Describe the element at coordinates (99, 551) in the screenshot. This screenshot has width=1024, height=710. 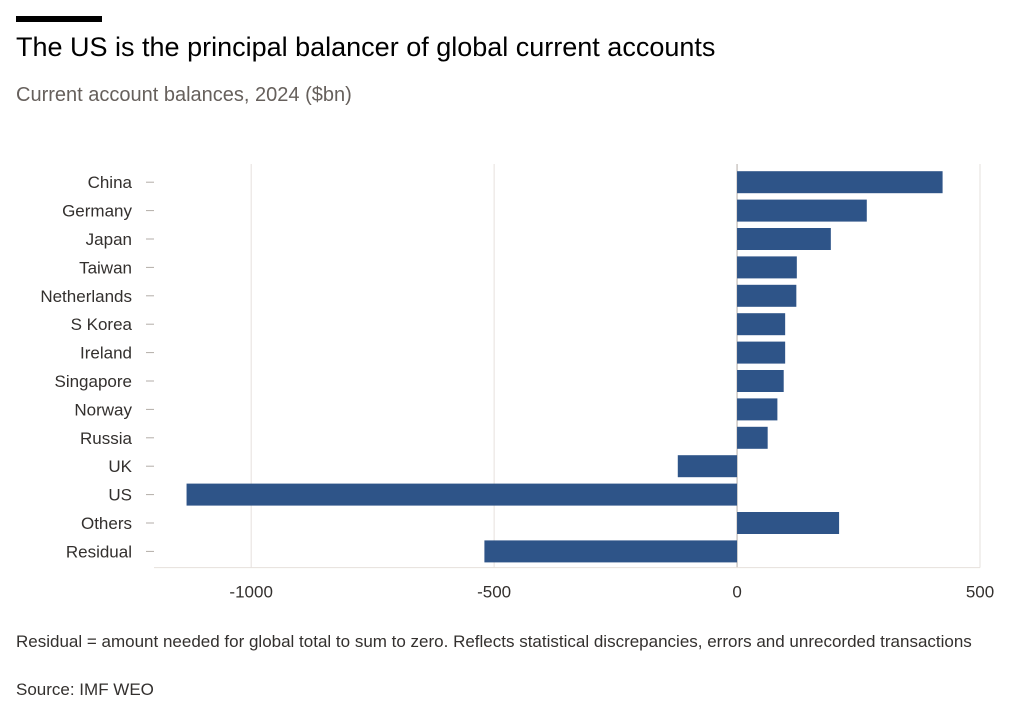
I see `category-label: Residual` at that location.